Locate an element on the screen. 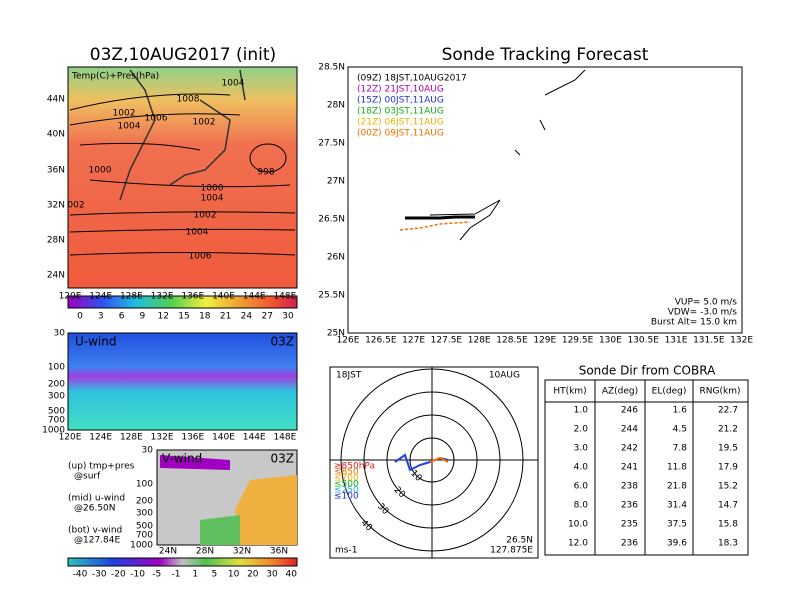 The image size is (792, 612). legend-entry: (00Z) 09JST,11AUG is located at coordinates (400, 134).